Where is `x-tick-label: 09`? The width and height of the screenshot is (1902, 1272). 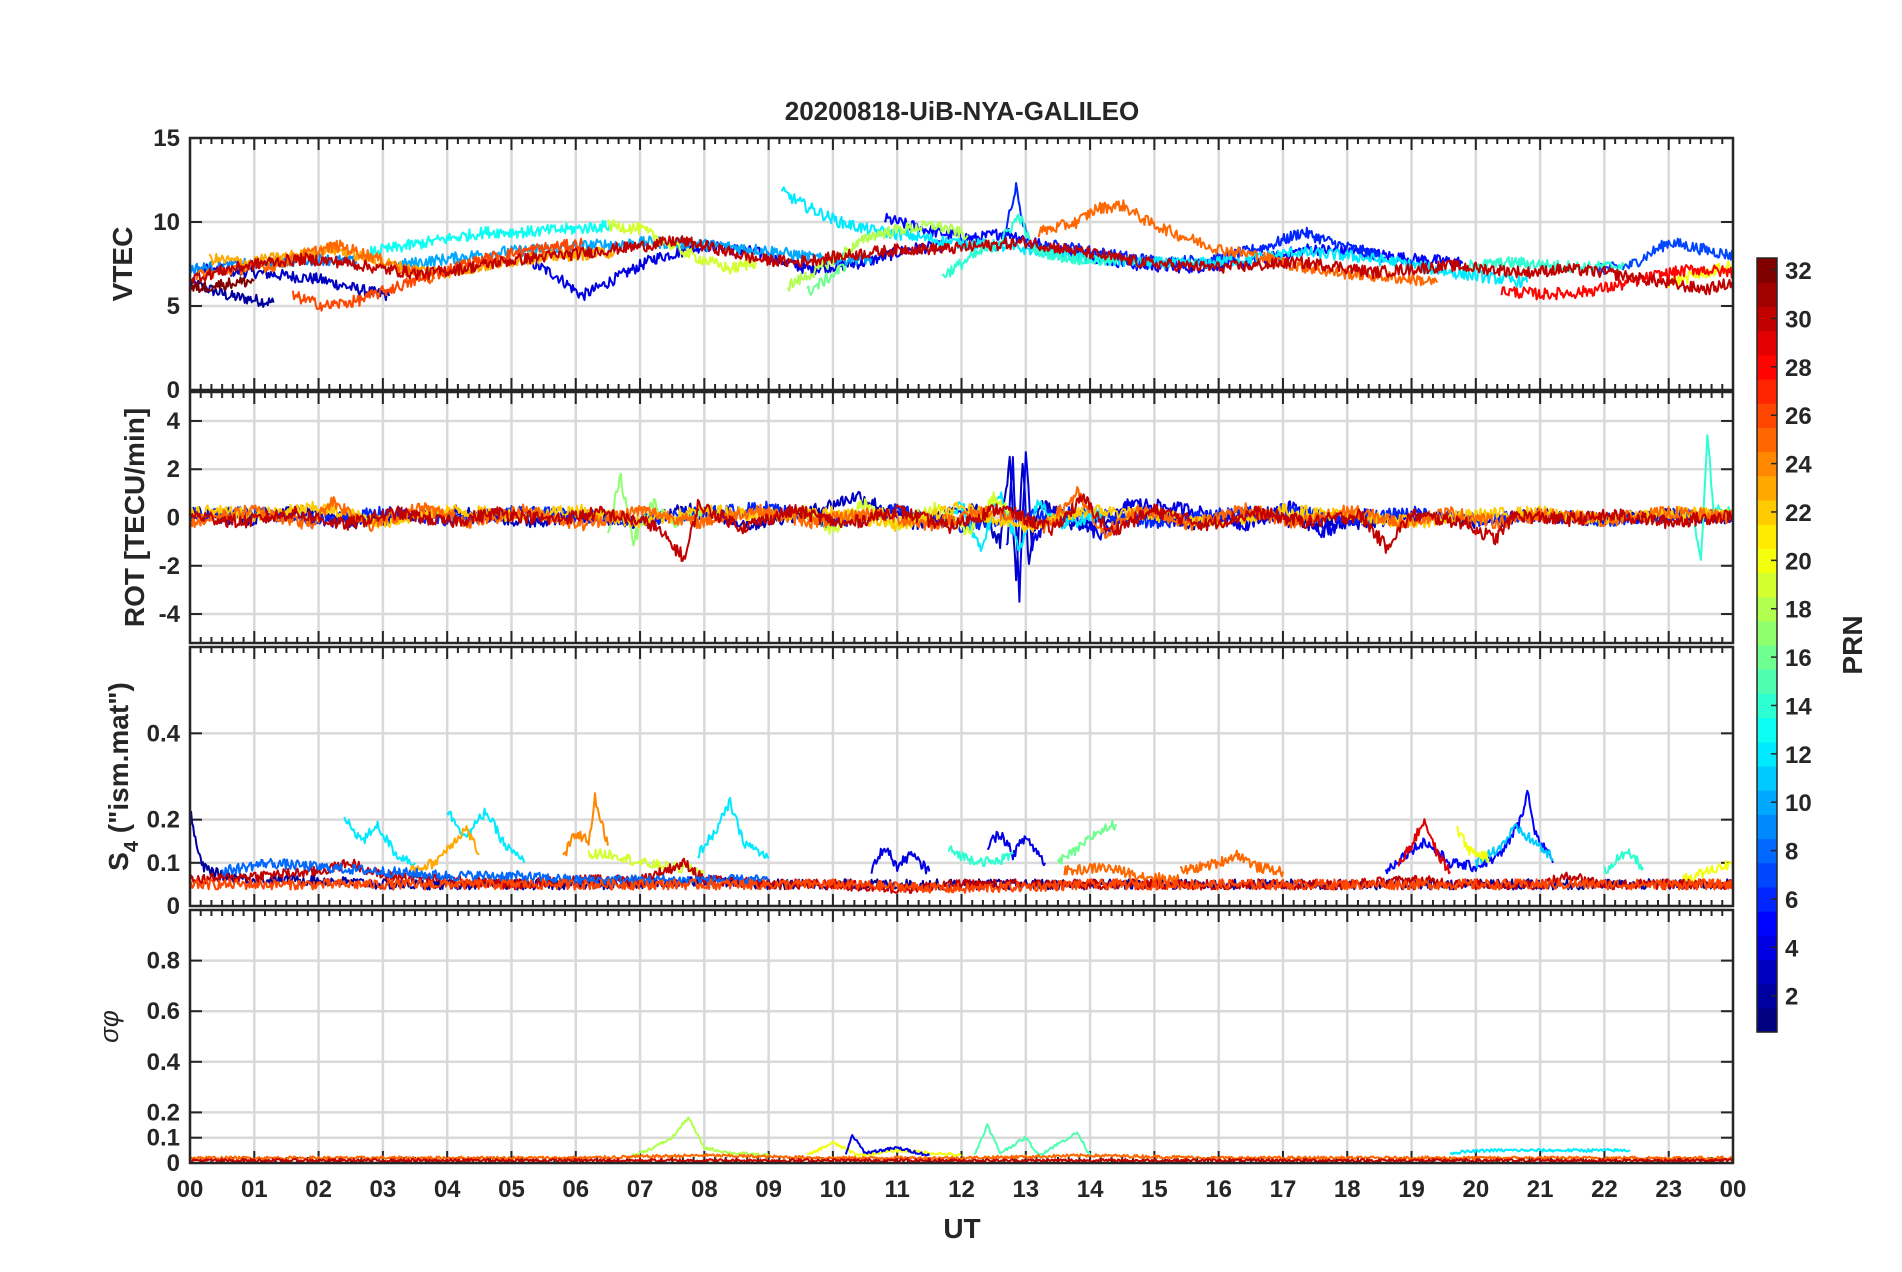
x-tick-label: 09 is located at coordinates (768, 1189).